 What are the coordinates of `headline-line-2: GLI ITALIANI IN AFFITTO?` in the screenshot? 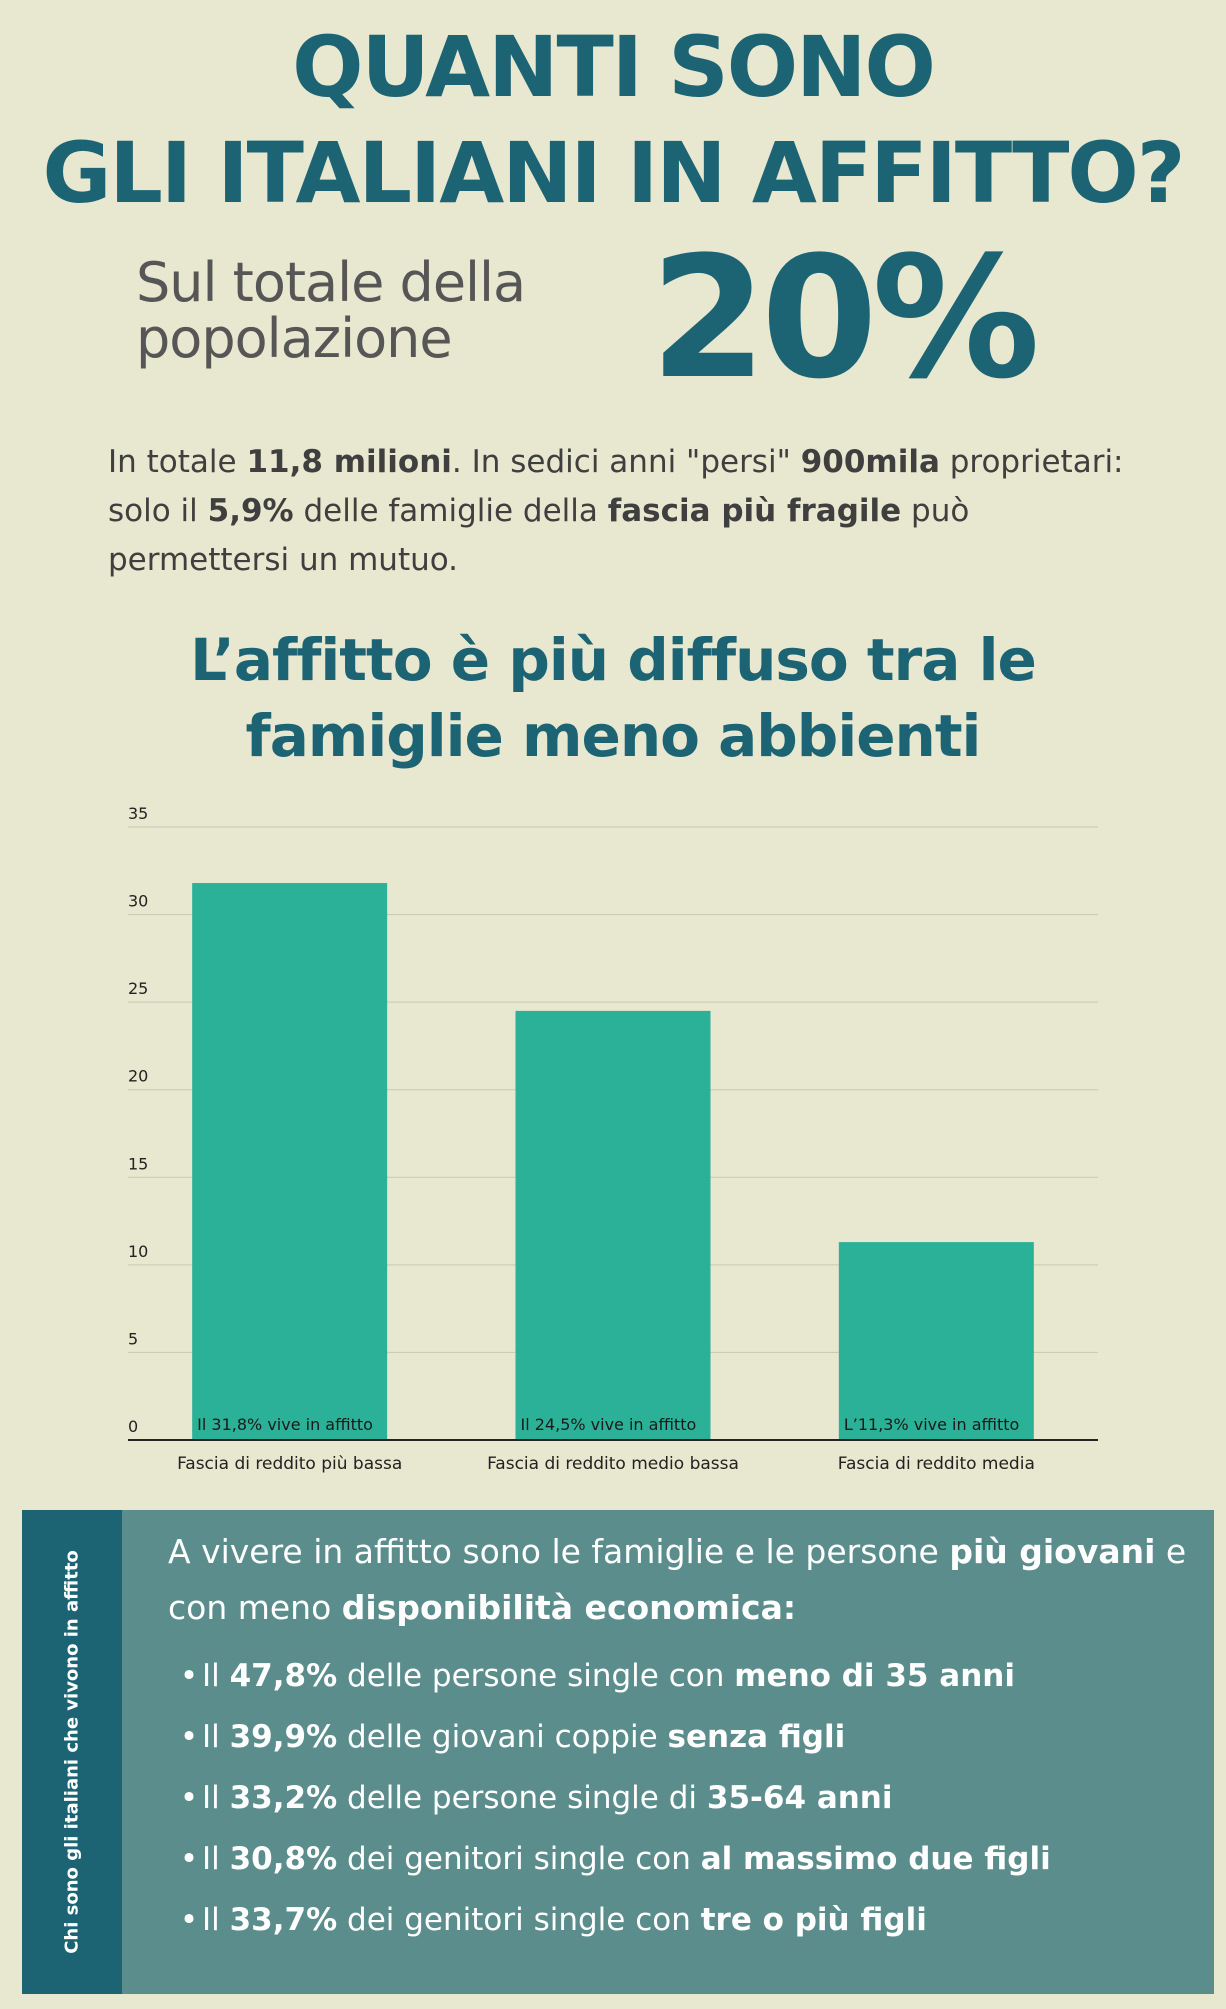 It's located at (613, 173).